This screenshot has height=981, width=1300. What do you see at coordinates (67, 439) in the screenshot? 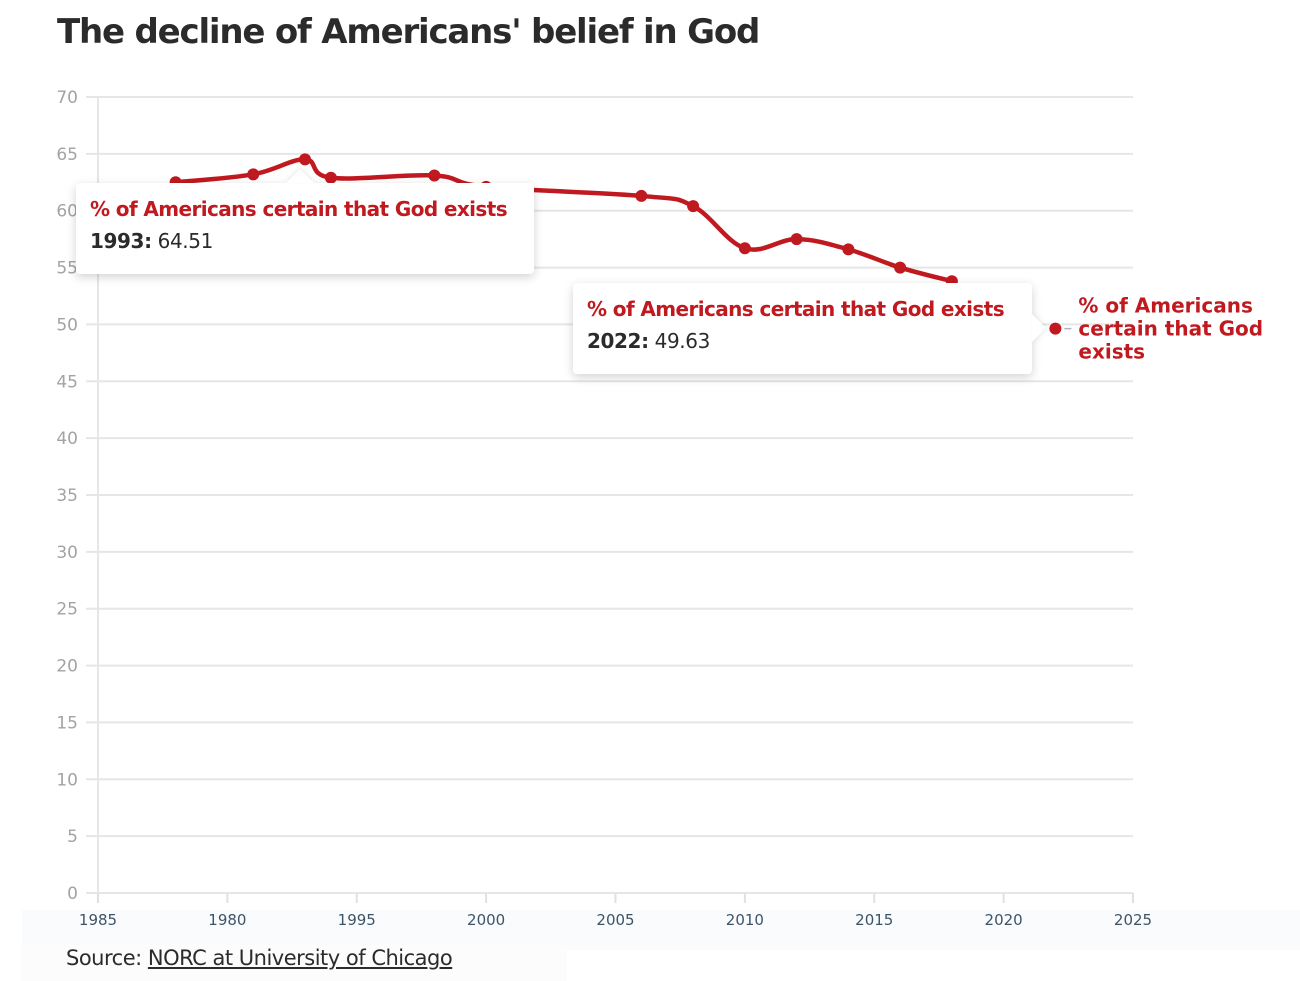
I see `y-tick-label: 40` at bounding box center [67, 439].